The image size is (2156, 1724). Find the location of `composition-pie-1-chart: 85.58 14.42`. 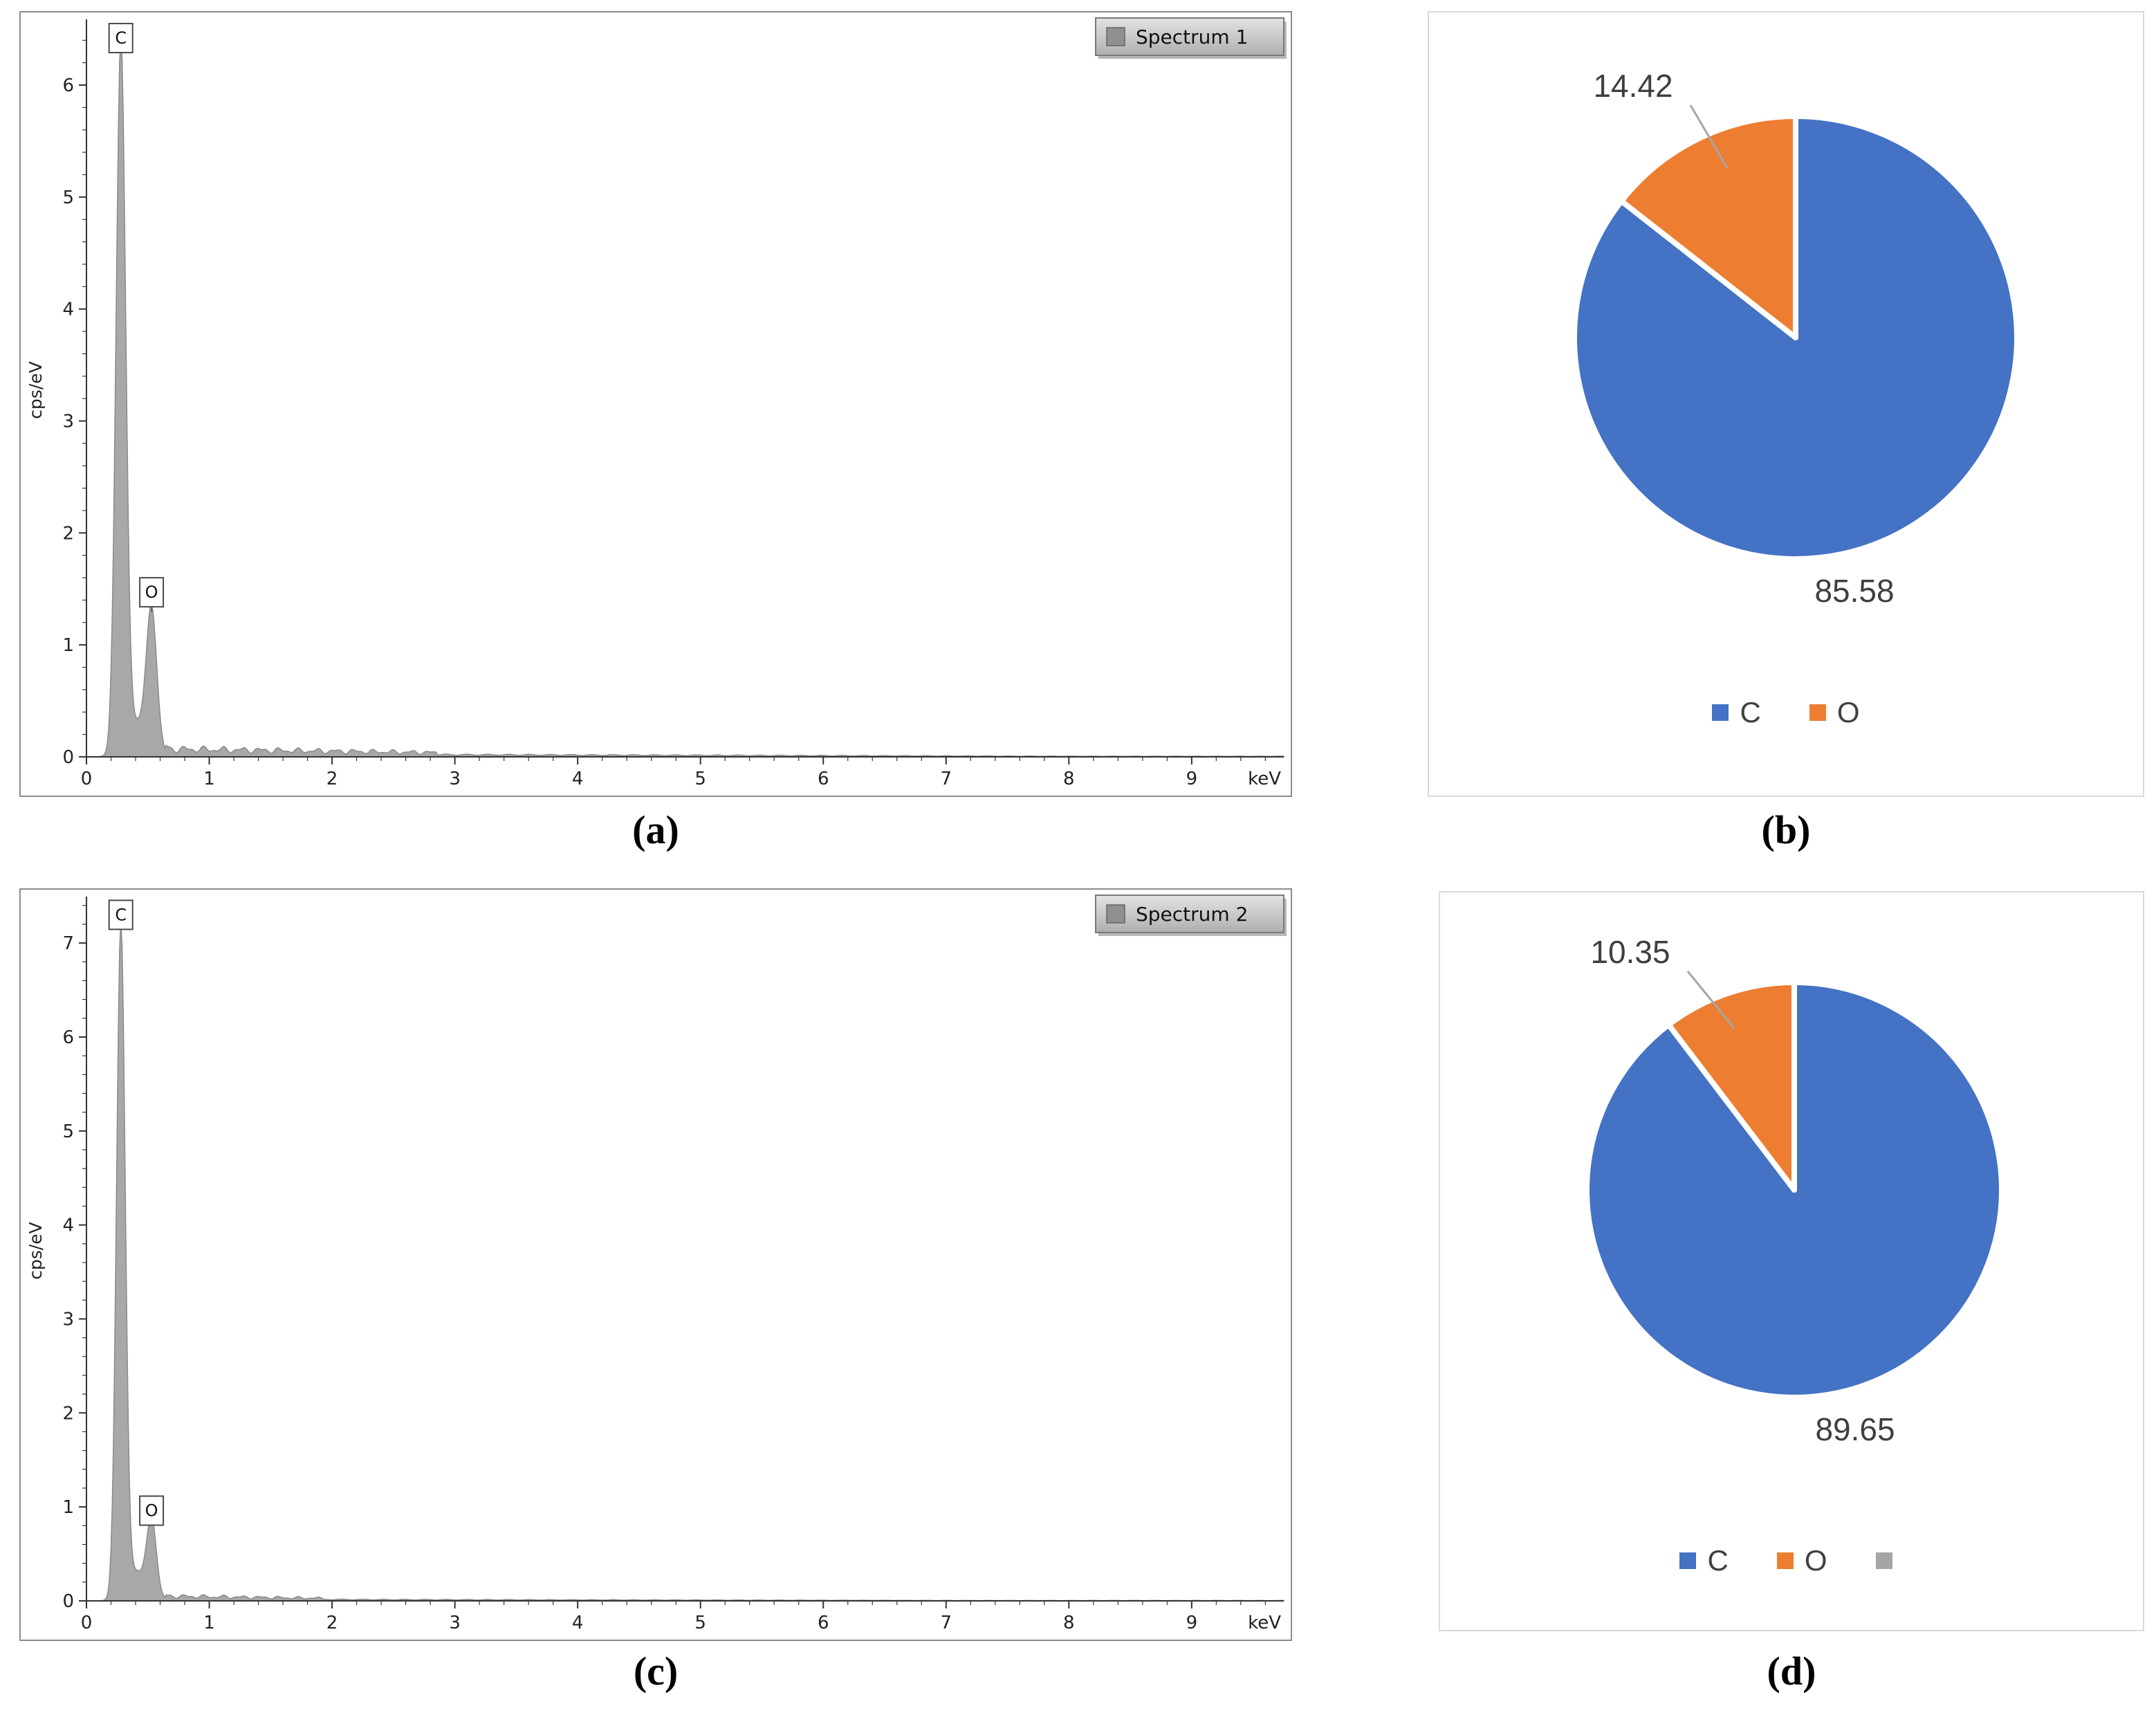

composition-pie-1-chart: 85.58 14.42 is located at coordinates (1795, 338).